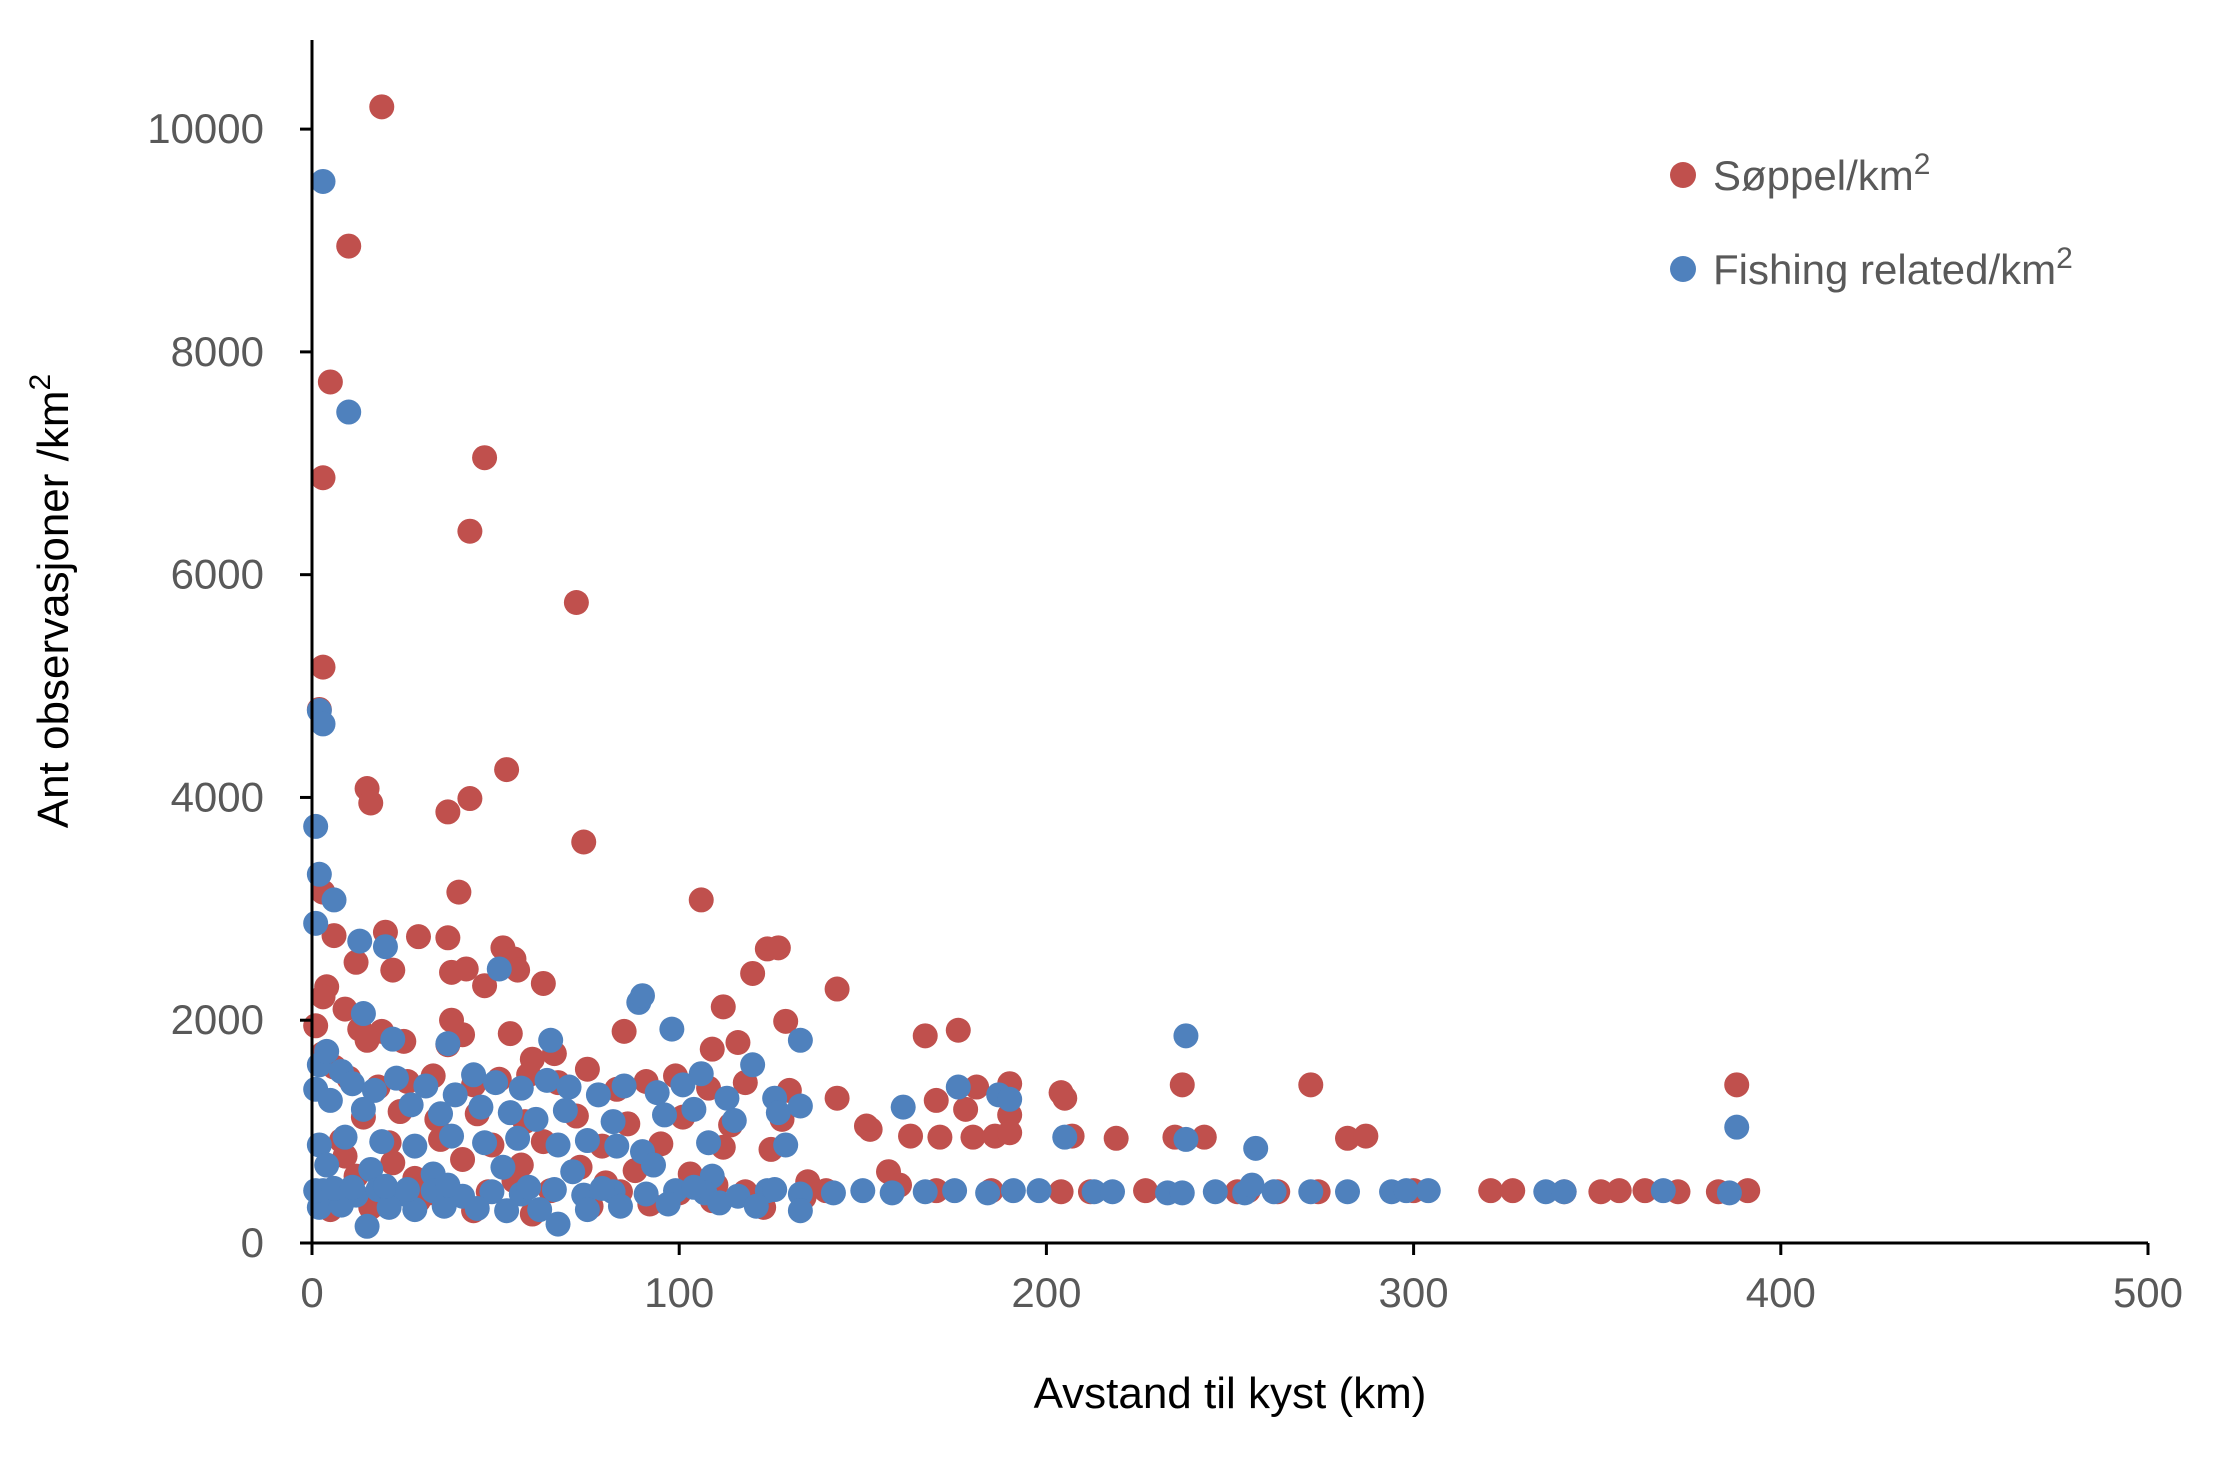 The width and height of the screenshot is (2217, 1457). I want to click on x-tick-label: 500, so click(2148, 1292).